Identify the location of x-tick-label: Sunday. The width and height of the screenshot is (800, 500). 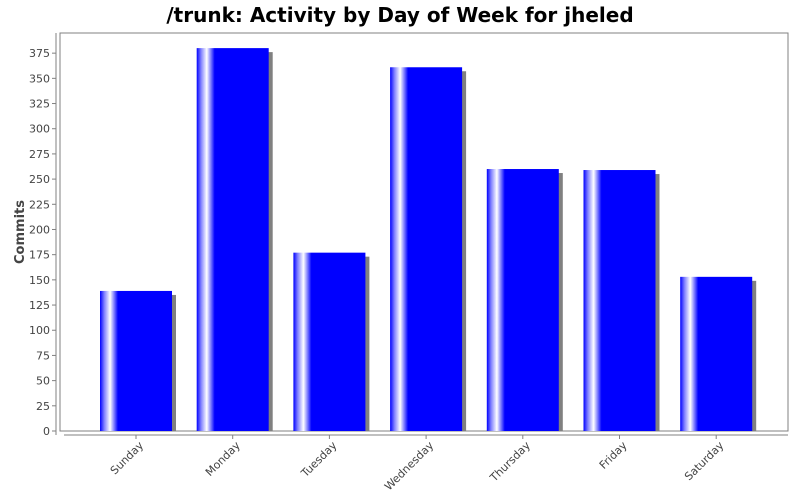
(127, 458).